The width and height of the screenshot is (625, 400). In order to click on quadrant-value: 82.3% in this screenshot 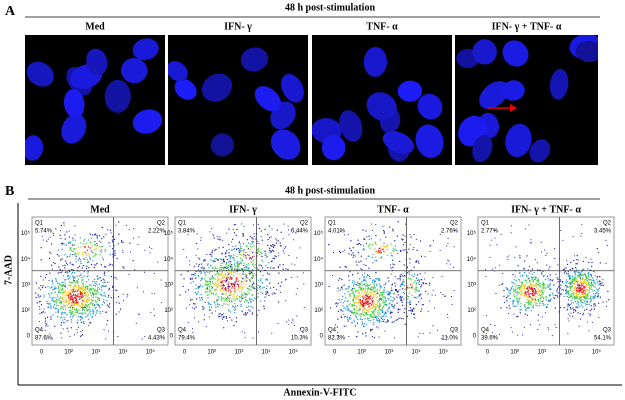, I will do `click(337, 339)`.